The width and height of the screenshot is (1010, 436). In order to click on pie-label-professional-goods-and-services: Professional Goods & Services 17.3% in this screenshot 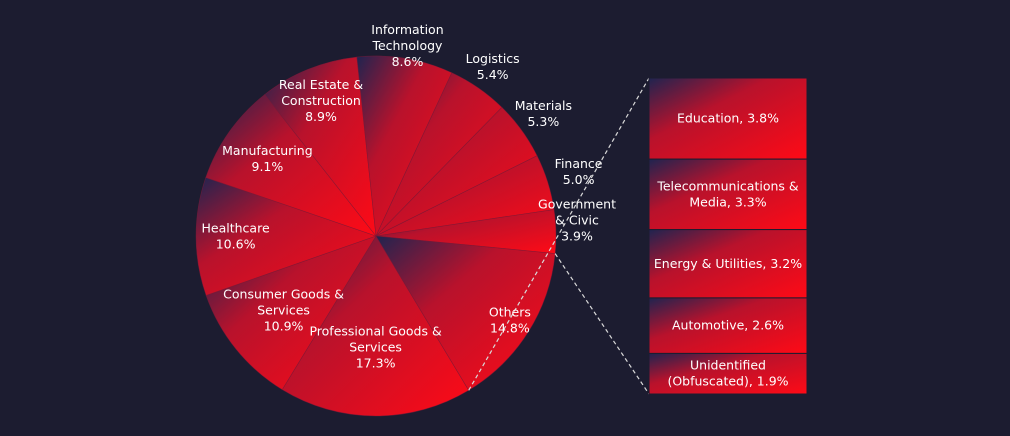, I will do `click(375, 347)`.